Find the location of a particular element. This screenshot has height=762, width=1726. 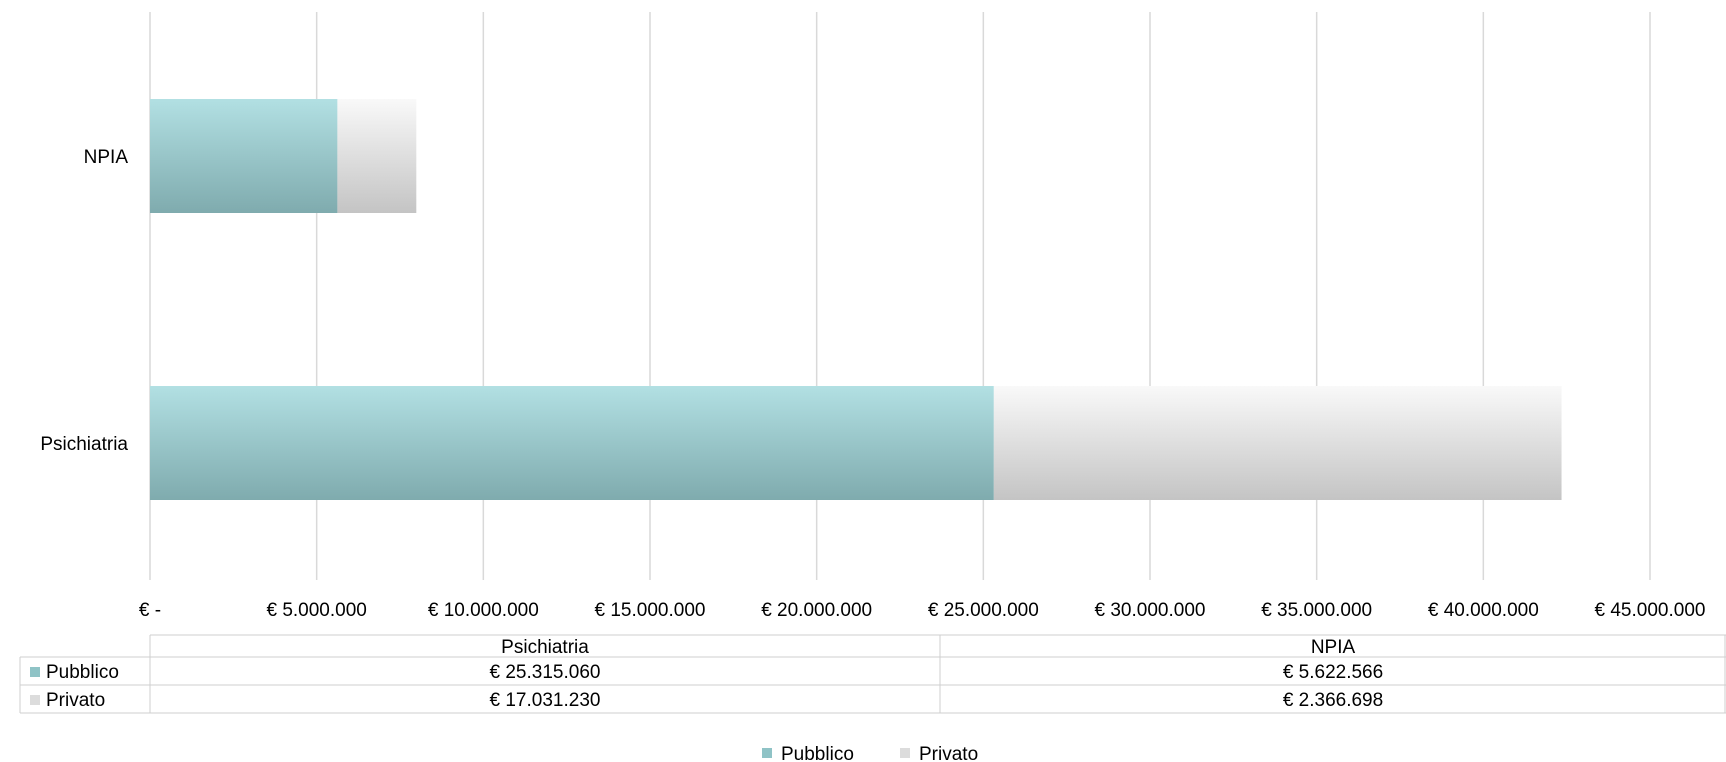

bar-pubblico-npia is located at coordinates (244, 156).